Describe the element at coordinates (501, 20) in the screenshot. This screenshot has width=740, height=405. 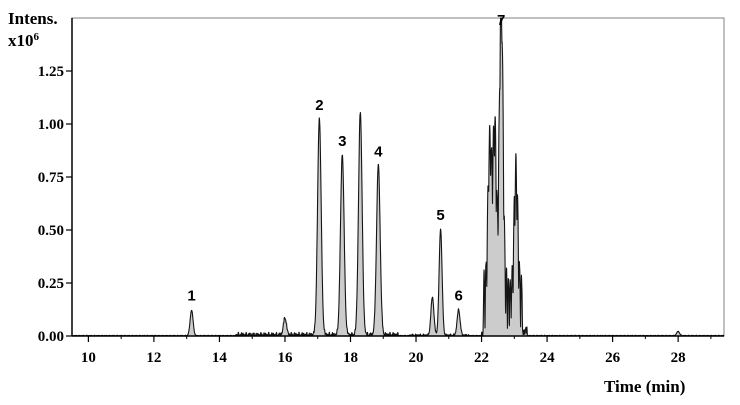
I see `peak-label-7: 7` at that location.